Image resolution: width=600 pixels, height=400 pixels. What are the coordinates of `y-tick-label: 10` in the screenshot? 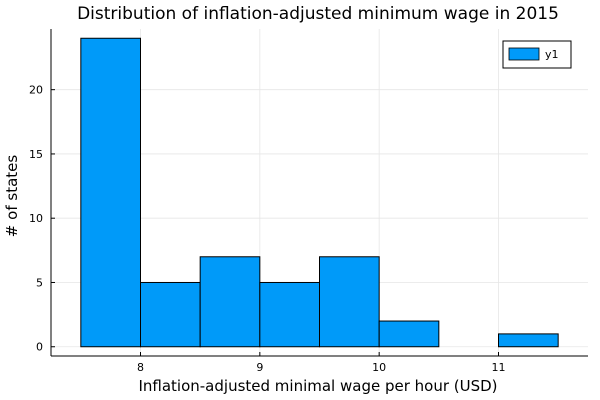 It's located at (36, 218).